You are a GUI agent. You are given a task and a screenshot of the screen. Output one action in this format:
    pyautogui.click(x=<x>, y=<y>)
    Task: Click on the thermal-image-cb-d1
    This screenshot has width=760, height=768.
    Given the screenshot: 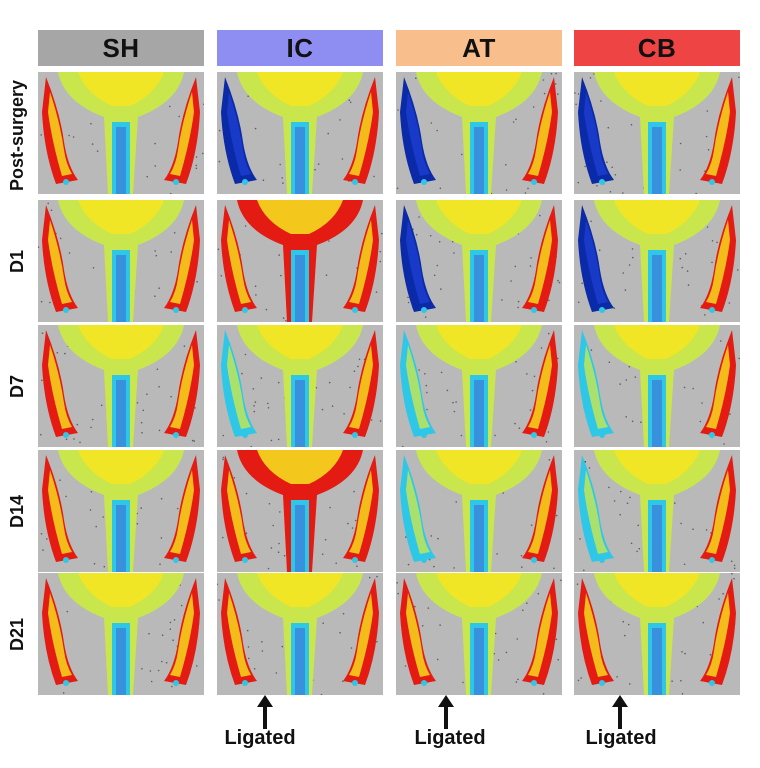 What is the action you would take?
    pyautogui.click(x=657, y=261)
    